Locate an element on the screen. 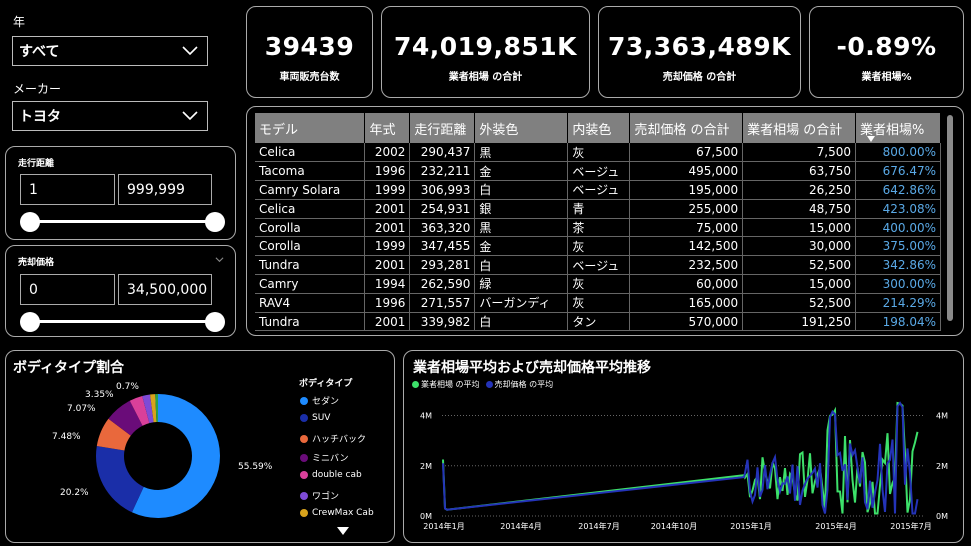 The width and height of the screenshot is (971, 546). sort-desc-icon is located at coordinates (871, 139).